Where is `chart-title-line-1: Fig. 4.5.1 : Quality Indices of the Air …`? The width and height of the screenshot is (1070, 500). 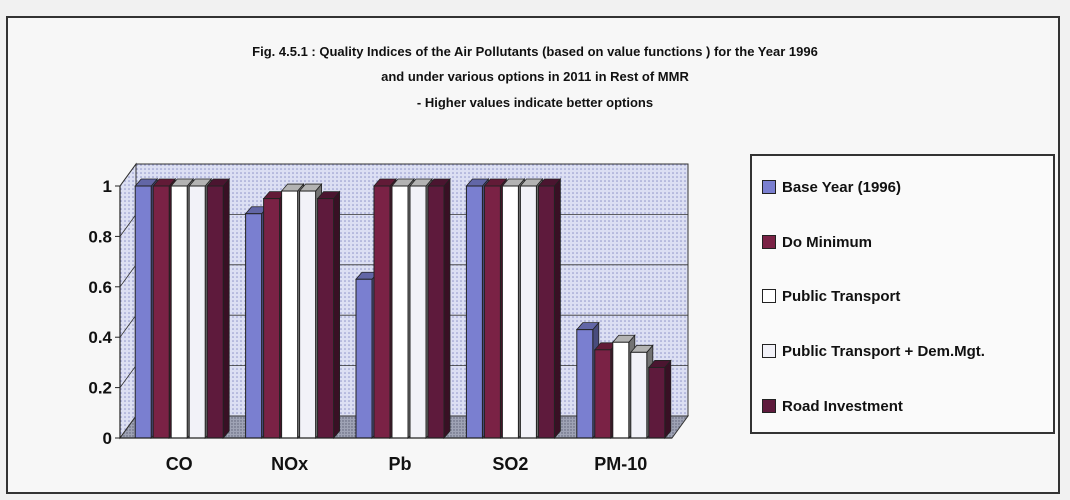
chart-title-line-1: Fig. 4.5.1 : Quality Indices of the Air … is located at coordinates (535, 51).